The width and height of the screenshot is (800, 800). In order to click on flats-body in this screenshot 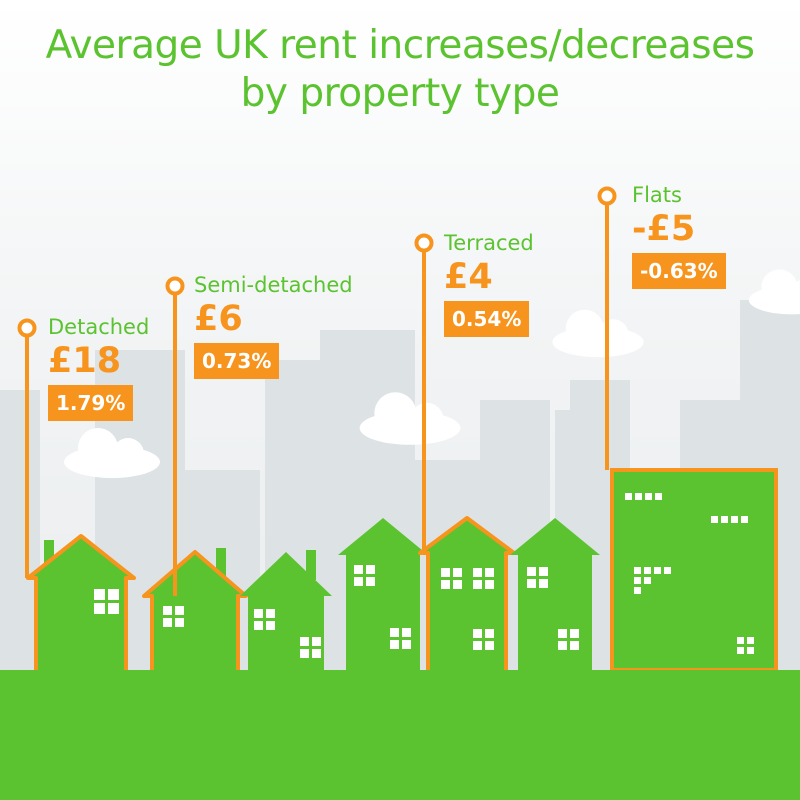, I will do `click(694, 570)`.